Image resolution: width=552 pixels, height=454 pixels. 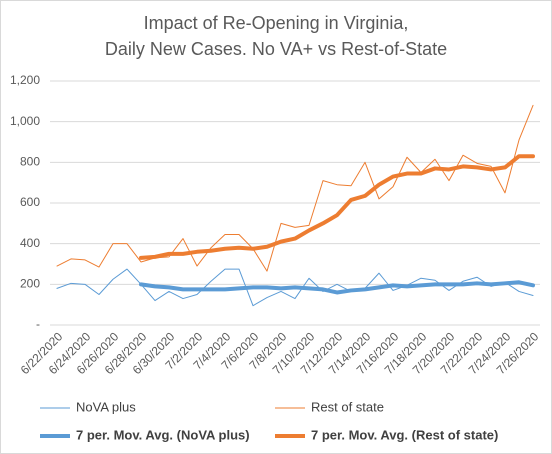 What do you see at coordinates (106, 406) in the screenshot?
I see `legend-label: NoVA plus` at bounding box center [106, 406].